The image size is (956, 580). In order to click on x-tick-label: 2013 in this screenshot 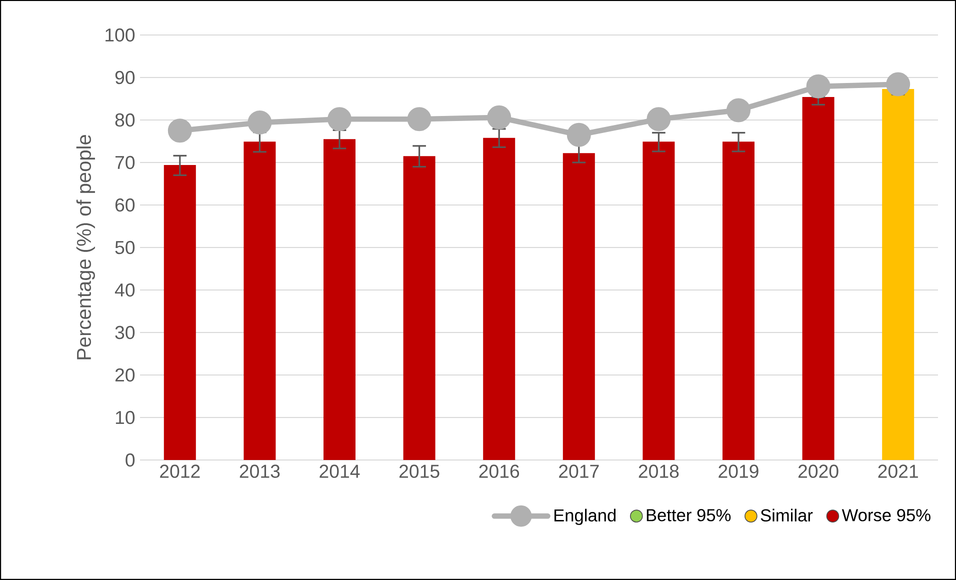, I will do `click(260, 471)`.